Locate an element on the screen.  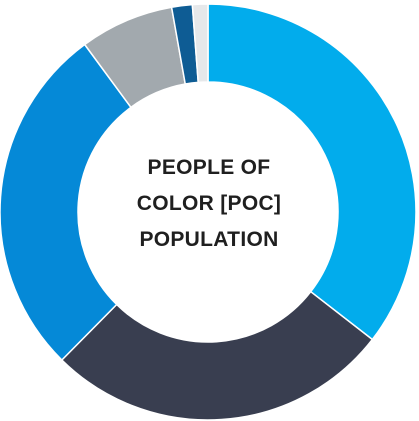
chart-title-line-2: COLOR [POC] is located at coordinates (209, 204).